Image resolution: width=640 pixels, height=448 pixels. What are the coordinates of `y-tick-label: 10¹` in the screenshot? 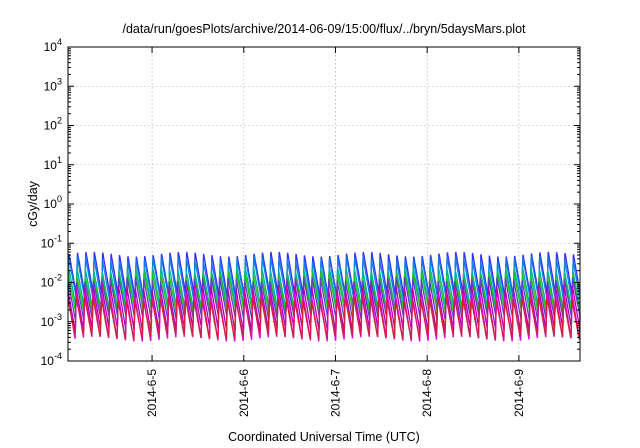 It's located at (53, 163).